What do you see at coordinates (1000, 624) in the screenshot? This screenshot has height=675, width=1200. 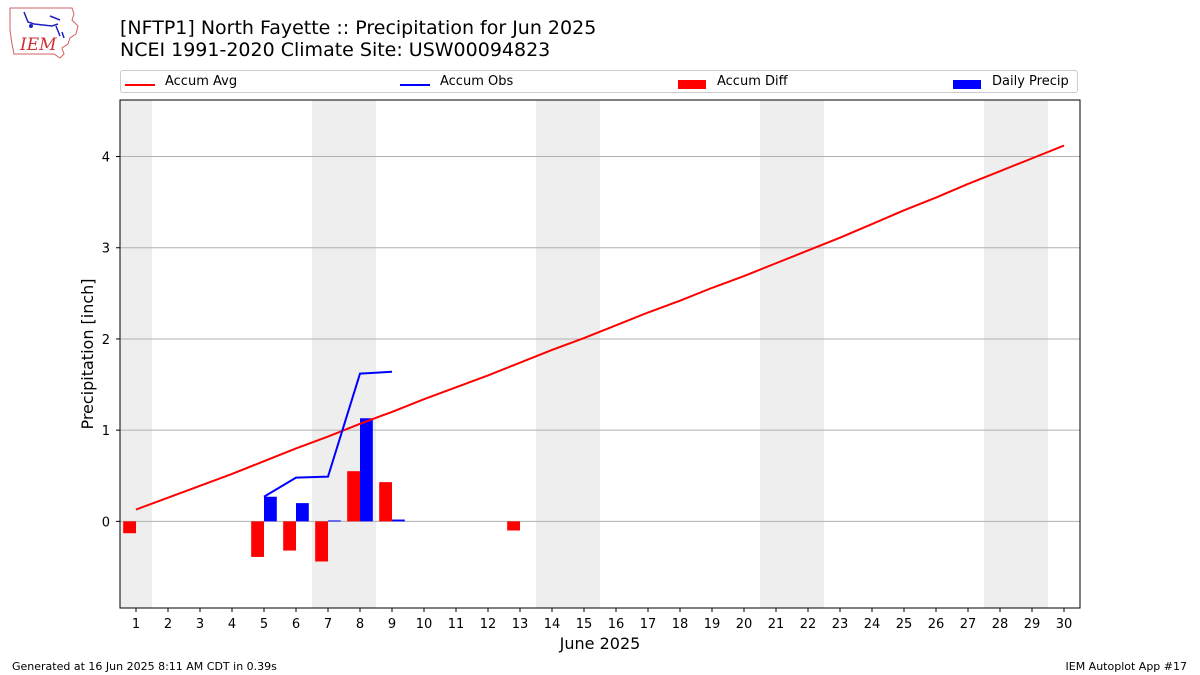 I see `x-tick-label: 28` at bounding box center [1000, 624].